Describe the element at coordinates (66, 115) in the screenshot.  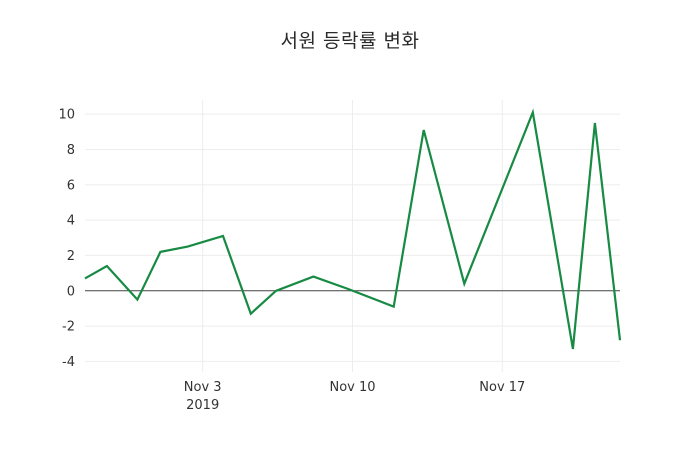
I see `y-tick-label: 10` at that location.